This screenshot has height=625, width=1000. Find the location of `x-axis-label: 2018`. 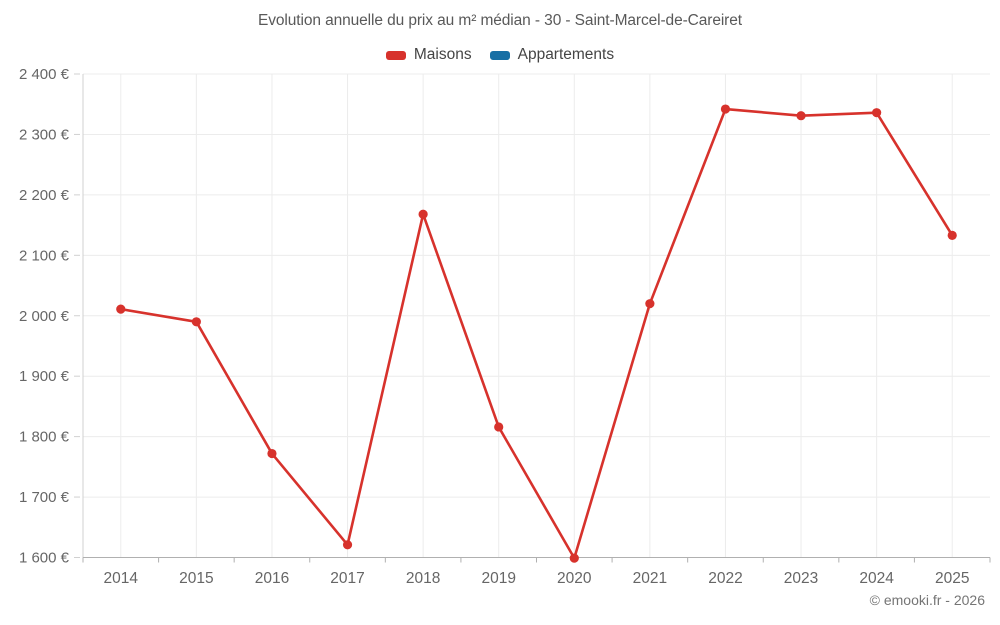

x-axis-label: 2018 is located at coordinates (423, 578).